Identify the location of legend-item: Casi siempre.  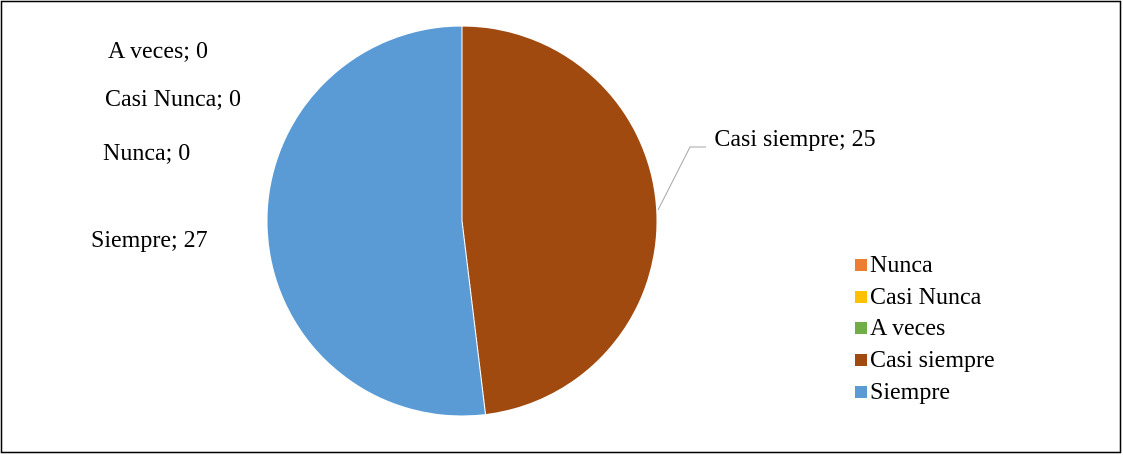
(925, 360).